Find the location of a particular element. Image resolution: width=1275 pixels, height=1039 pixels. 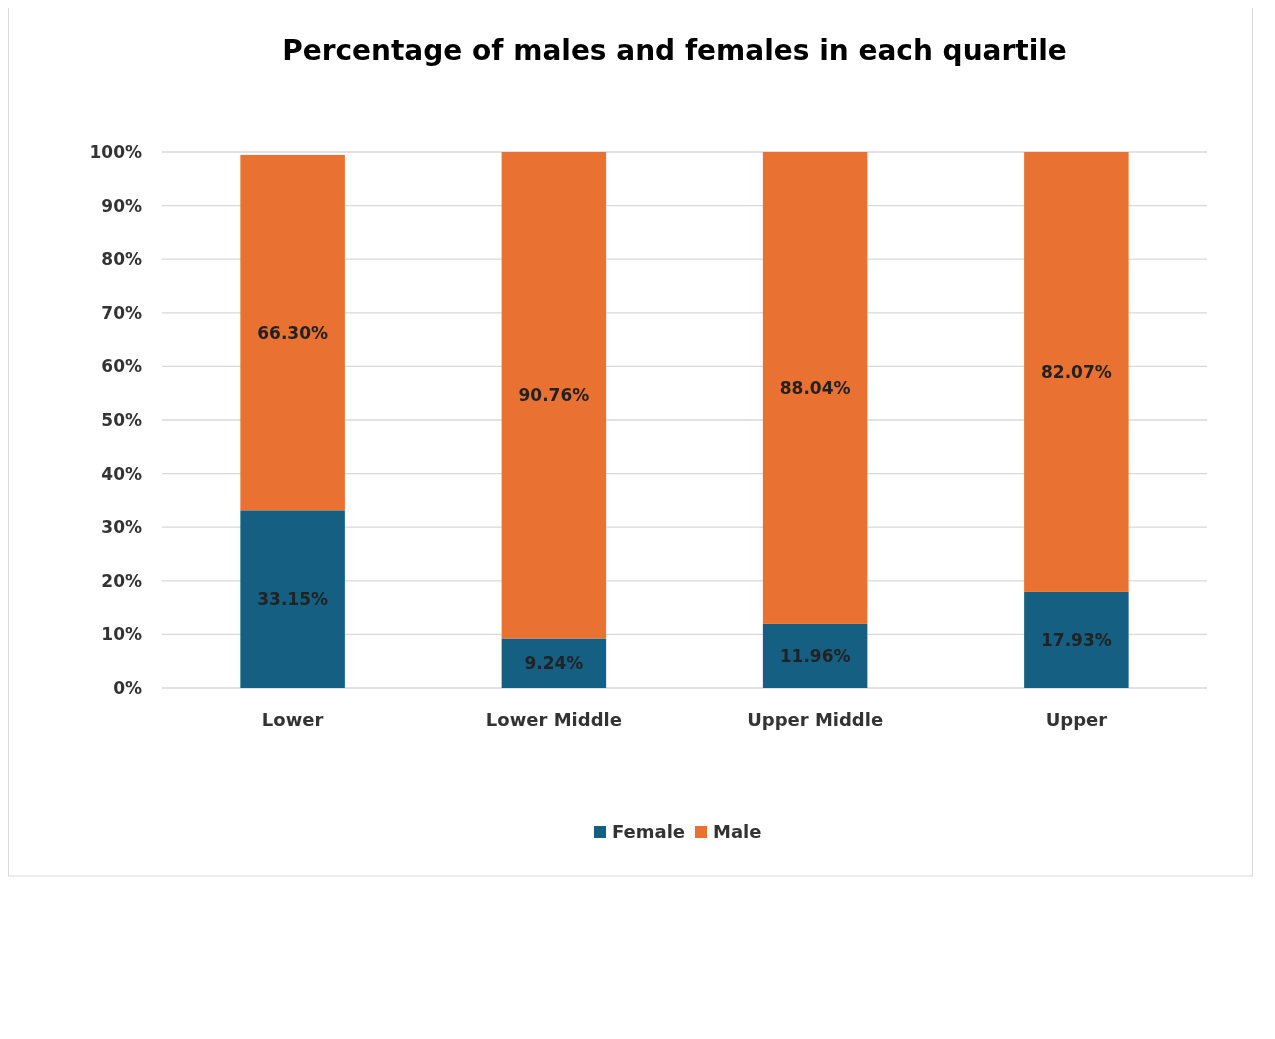

data-label: 88.04% is located at coordinates (815, 387).